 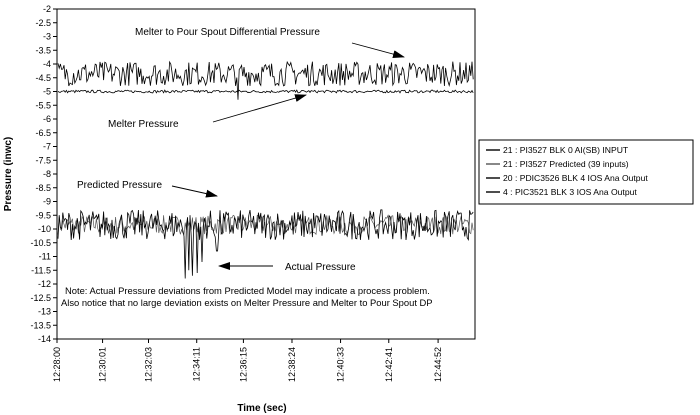 I want to click on y-tick-label: -8.5, so click(x=43, y=188).